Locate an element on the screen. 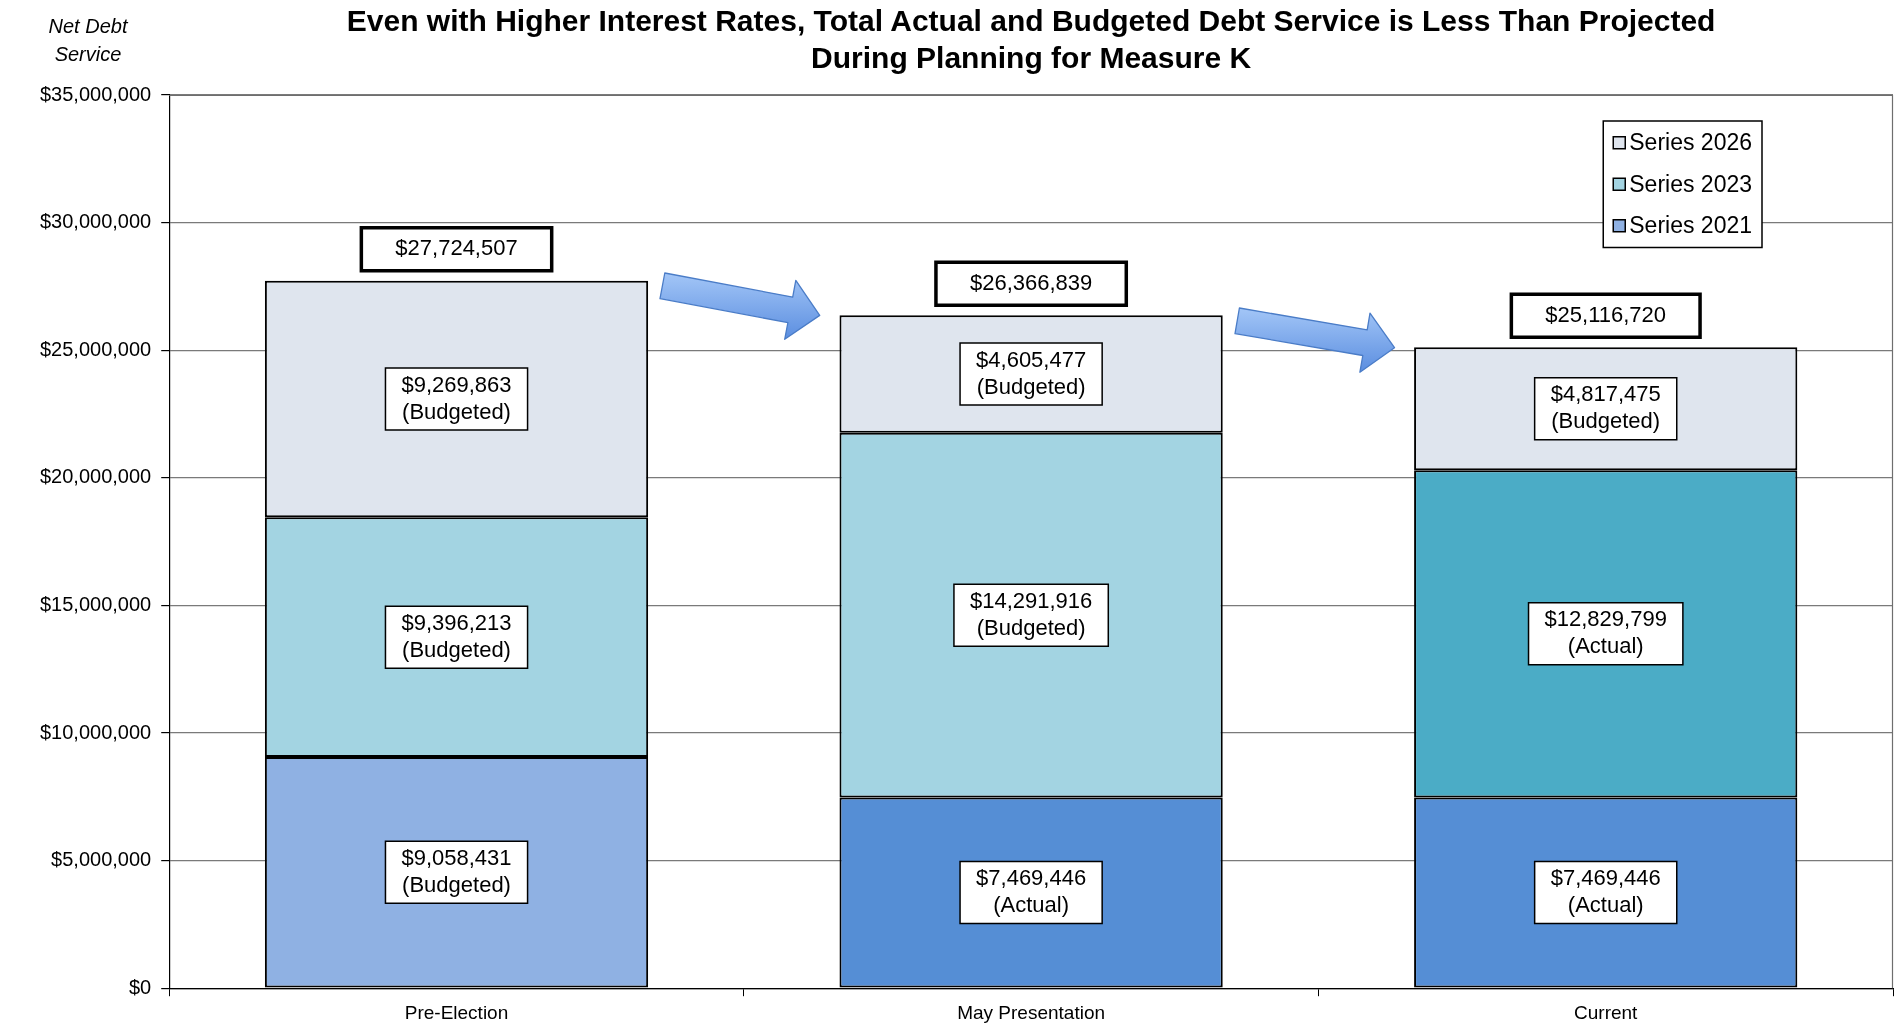 This screenshot has height=1033, width=1900. y-tick-label: $35,000,000 is located at coordinates (95, 93).